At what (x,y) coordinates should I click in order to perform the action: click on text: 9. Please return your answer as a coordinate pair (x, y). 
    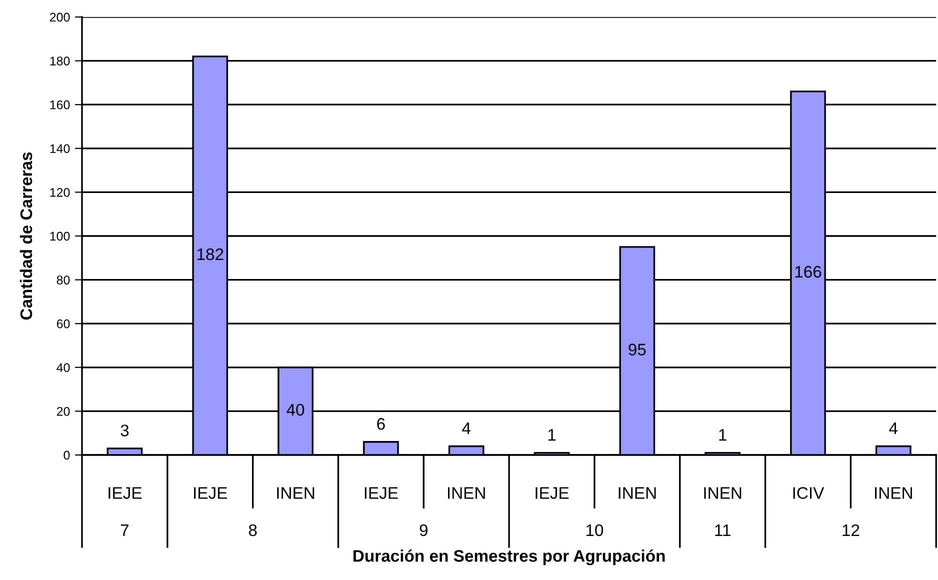
    Looking at the image, I should click on (424, 530).